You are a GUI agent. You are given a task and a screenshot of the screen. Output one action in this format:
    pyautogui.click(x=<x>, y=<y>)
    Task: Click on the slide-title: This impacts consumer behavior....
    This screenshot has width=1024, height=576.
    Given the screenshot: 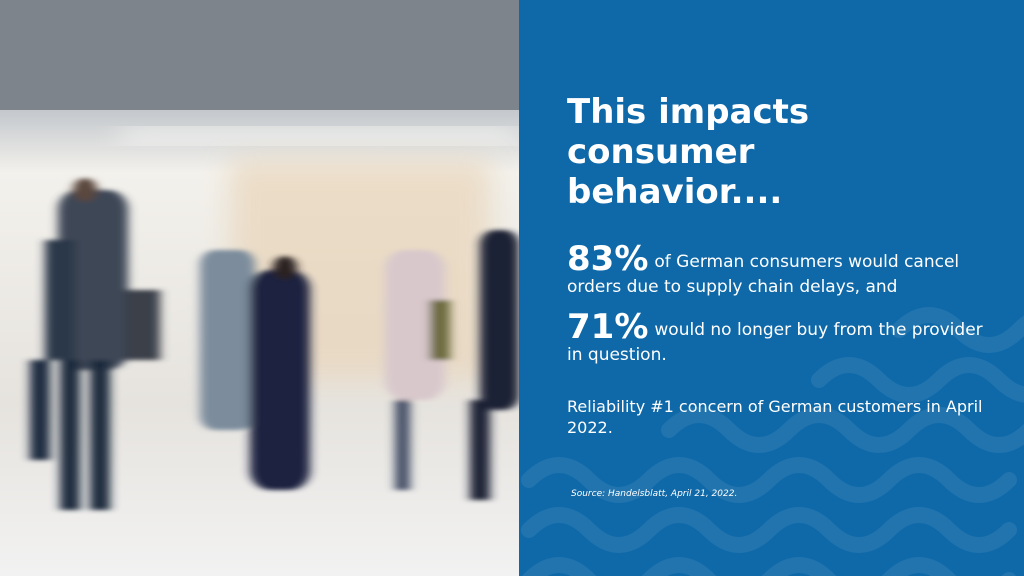 What is the action you would take?
    pyautogui.click(x=688, y=152)
    